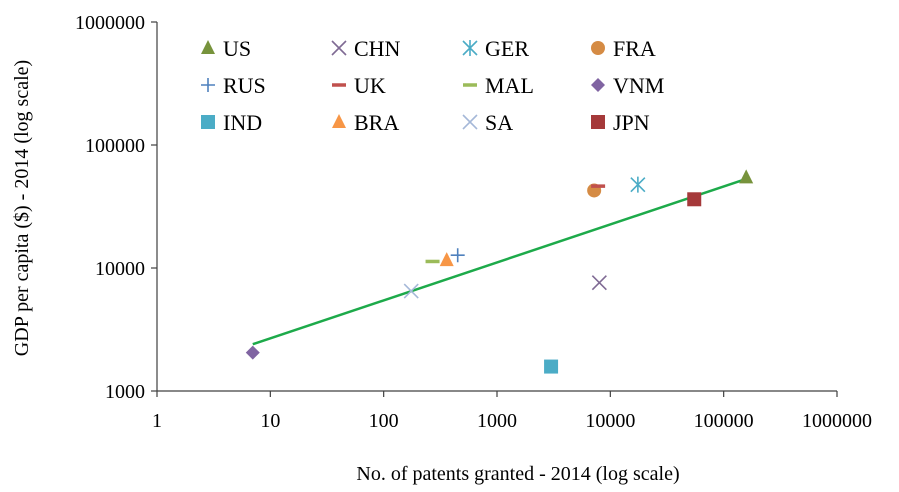 The image size is (899, 492). I want to click on legend-label-vnm: VNM, so click(638, 85).